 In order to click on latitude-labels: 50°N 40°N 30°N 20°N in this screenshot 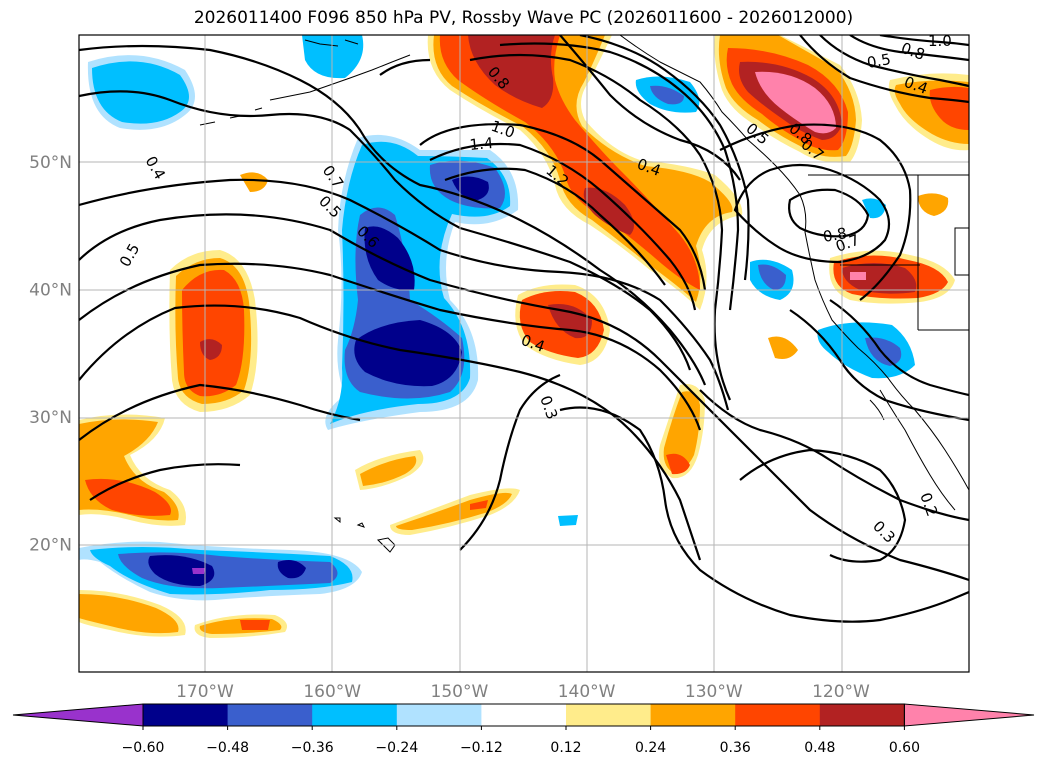, I will do `click(50, 354)`.